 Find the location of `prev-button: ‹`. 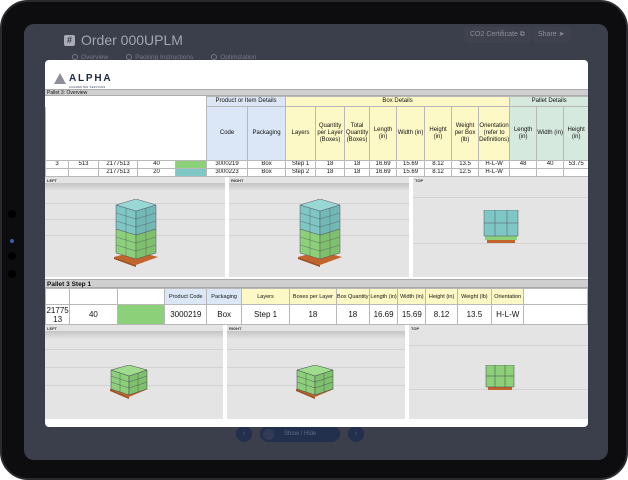

prev-button: ‹ is located at coordinates (244, 434).